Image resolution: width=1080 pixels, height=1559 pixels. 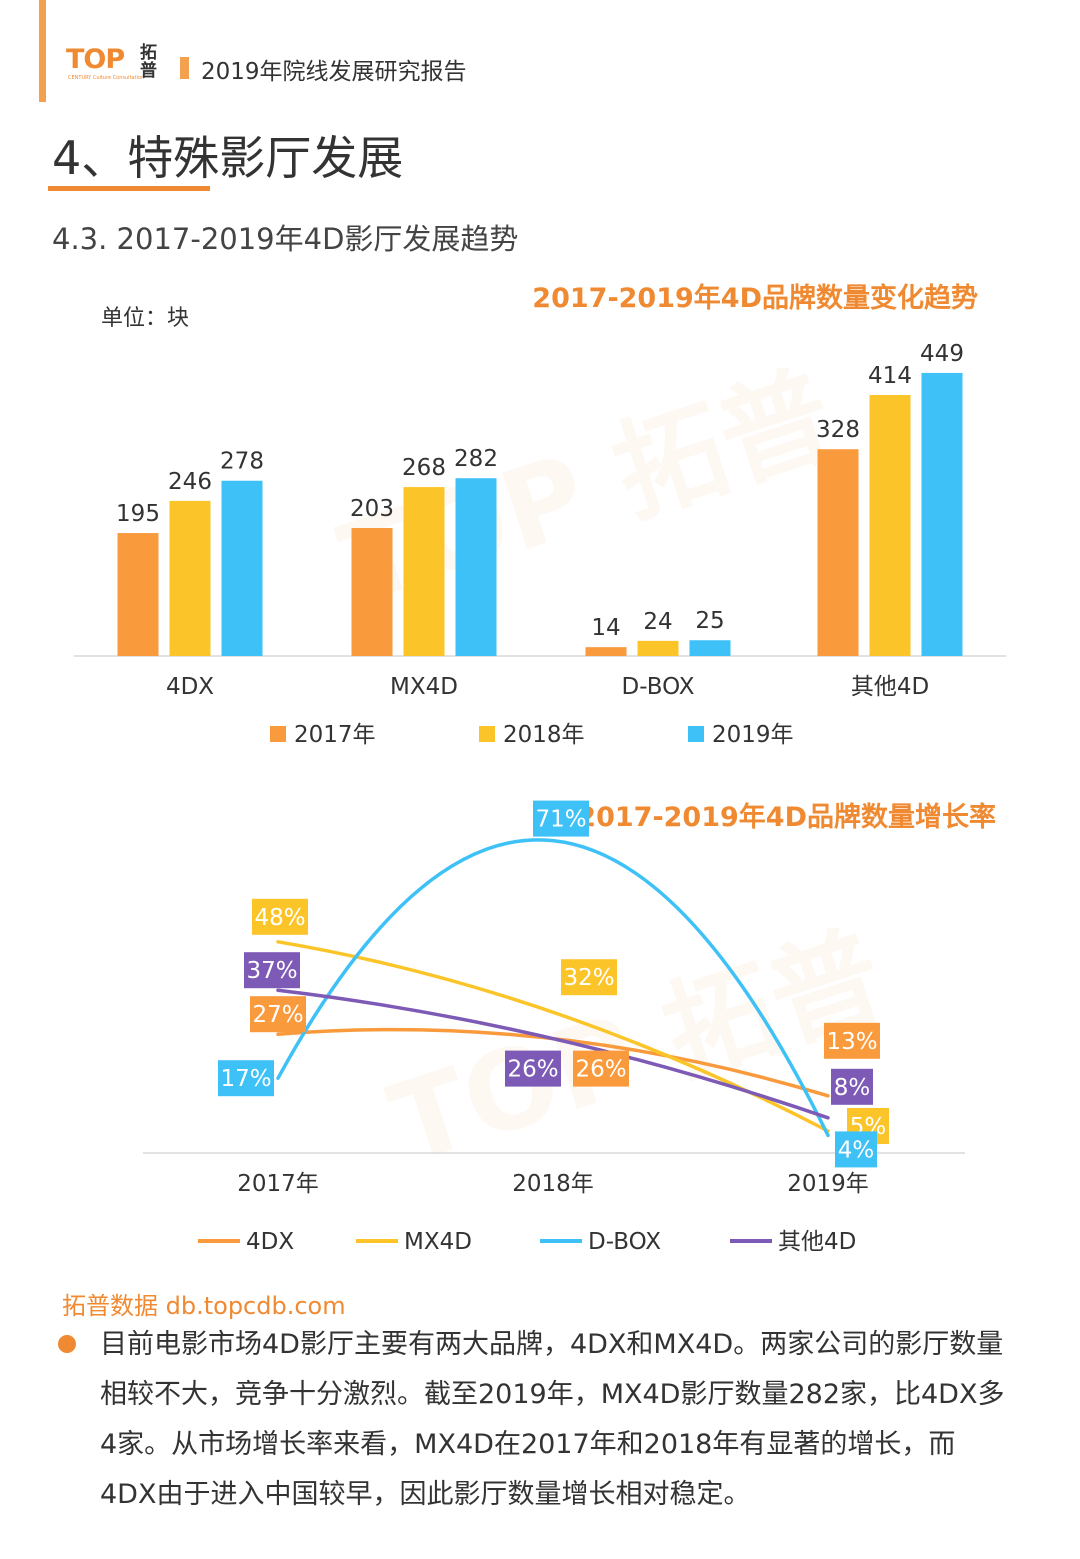 I want to click on category-label-1: MX4D, so click(x=424, y=687).